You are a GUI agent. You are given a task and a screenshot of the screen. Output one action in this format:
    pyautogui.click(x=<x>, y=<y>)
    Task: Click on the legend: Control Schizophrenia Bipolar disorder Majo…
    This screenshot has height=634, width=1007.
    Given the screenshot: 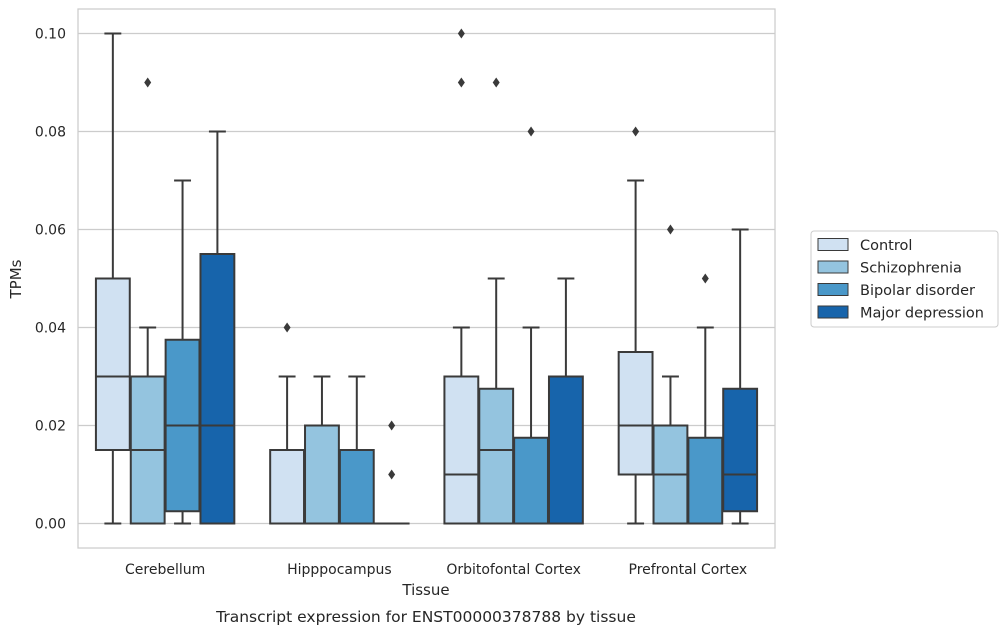 What is the action you would take?
    pyautogui.click(x=904, y=279)
    